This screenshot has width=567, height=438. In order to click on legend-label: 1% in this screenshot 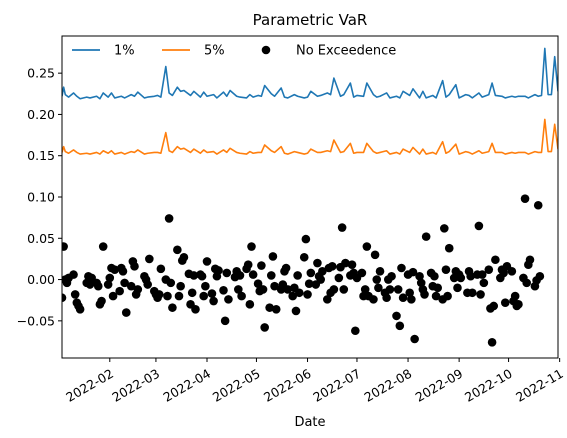, I will do `click(124, 51)`.